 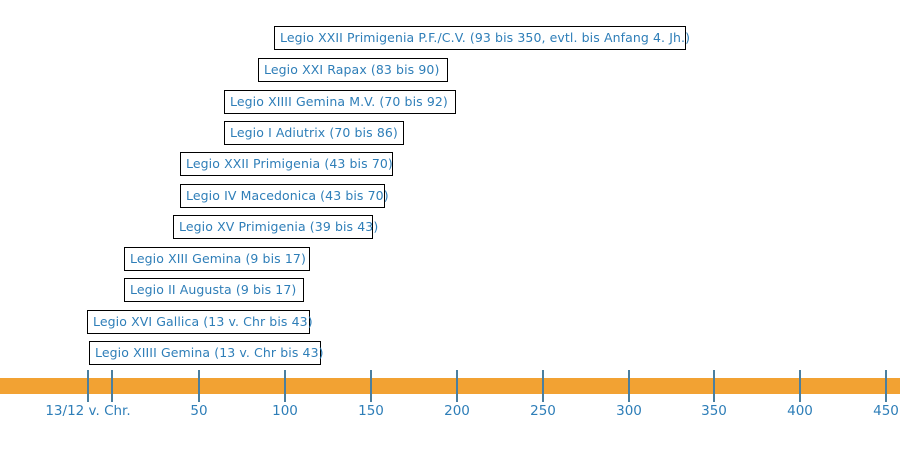 What do you see at coordinates (450, 386) in the screenshot?
I see `timeline-axis-bar` at bounding box center [450, 386].